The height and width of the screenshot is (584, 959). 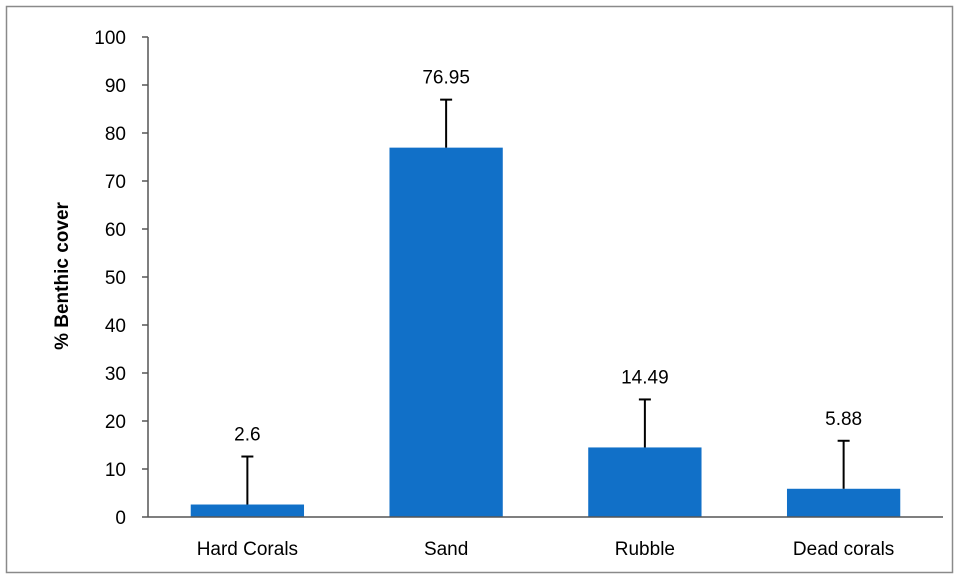 I want to click on y-tick-label: 10, so click(x=115, y=470).